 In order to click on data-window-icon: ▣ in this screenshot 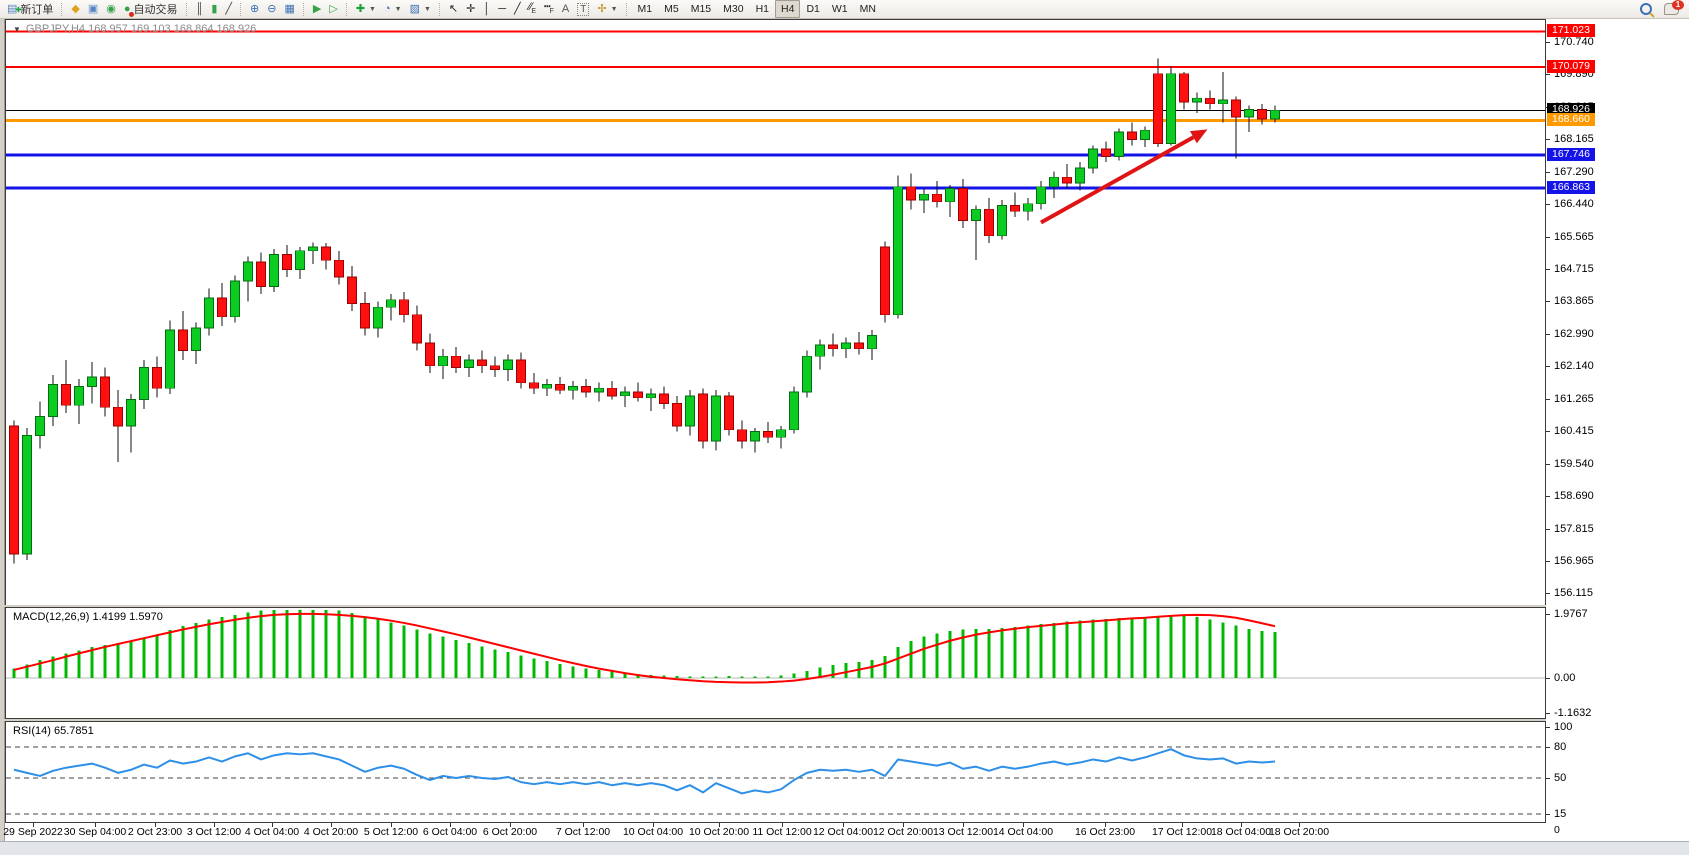, I will do `click(93, 9)`.